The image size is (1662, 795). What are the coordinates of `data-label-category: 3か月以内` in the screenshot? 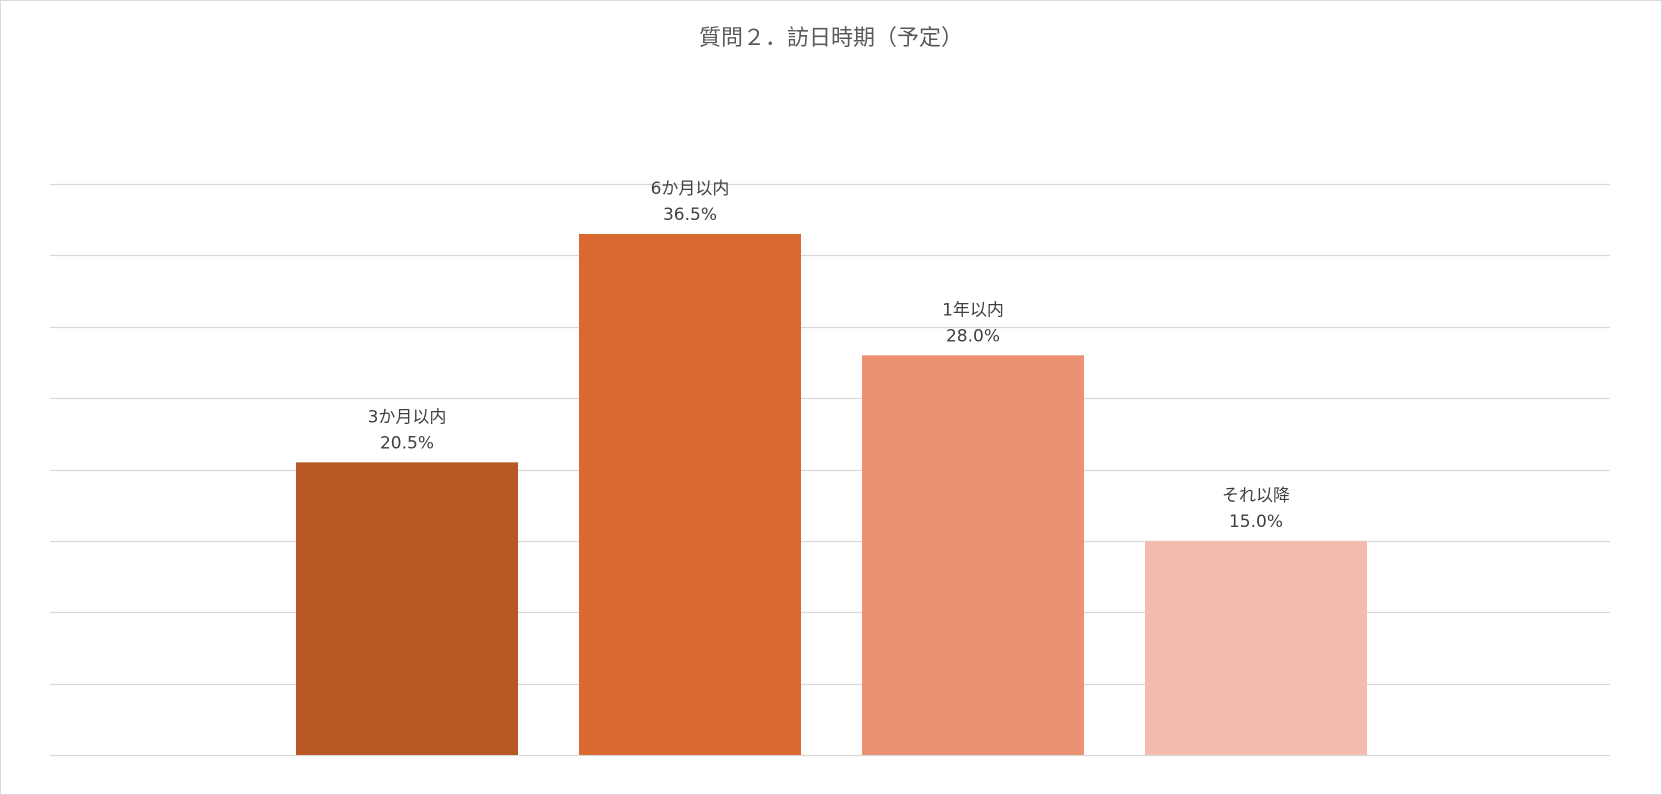 It's located at (407, 417).